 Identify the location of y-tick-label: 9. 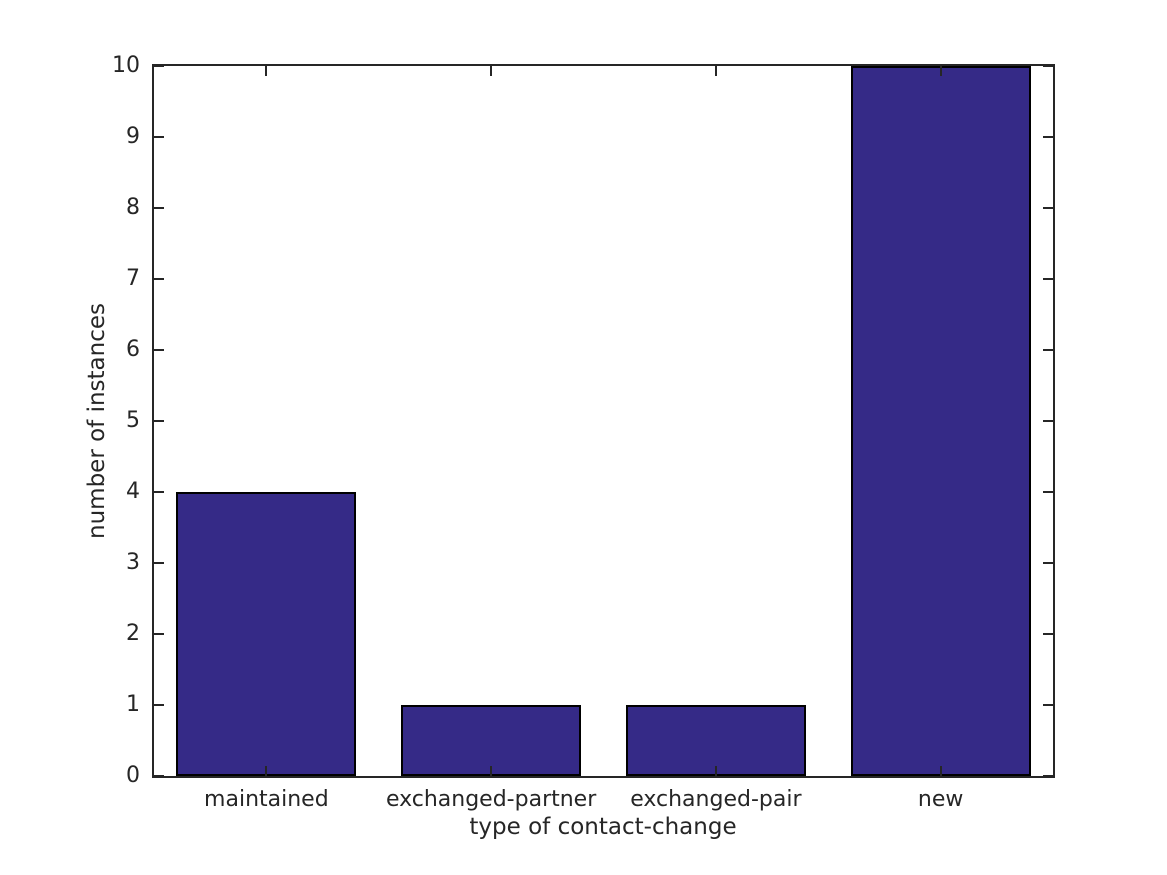
(133, 136).